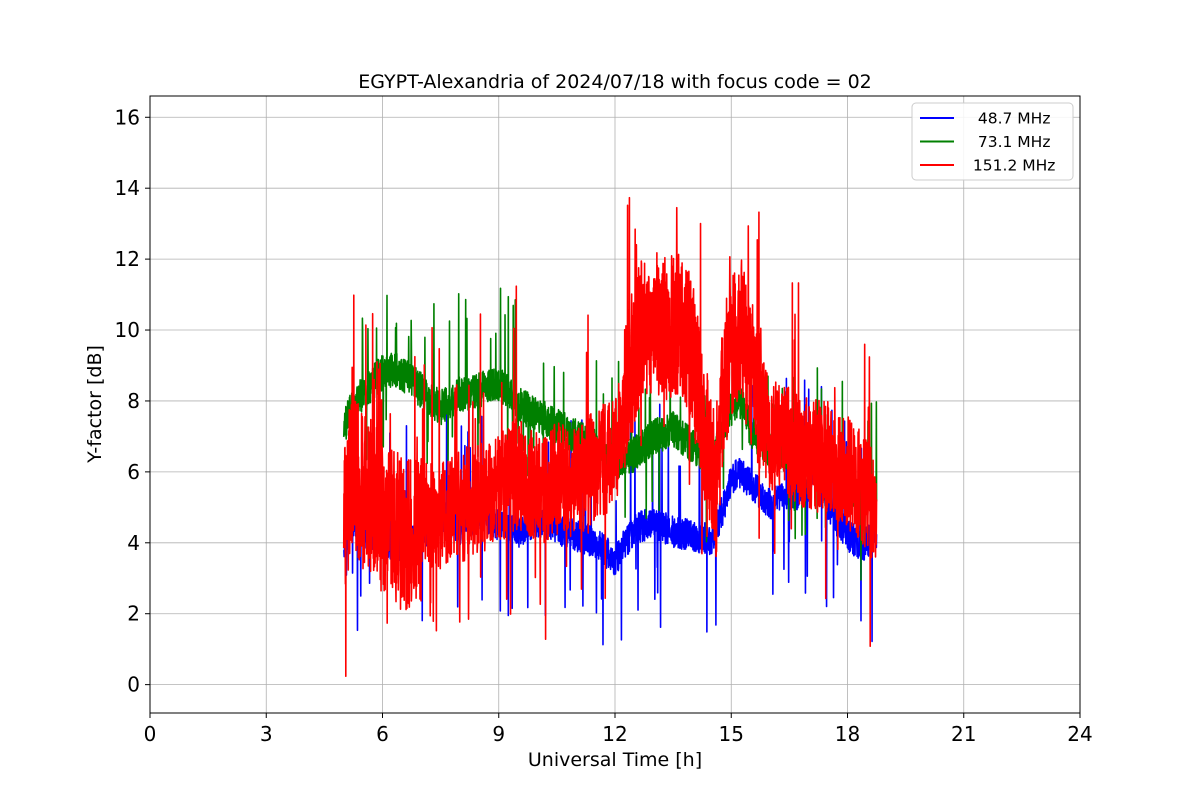 The width and height of the screenshot is (1200, 800). Describe the element at coordinates (847, 734) in the screenshot. I see `x-tick-label: 18` at that location.